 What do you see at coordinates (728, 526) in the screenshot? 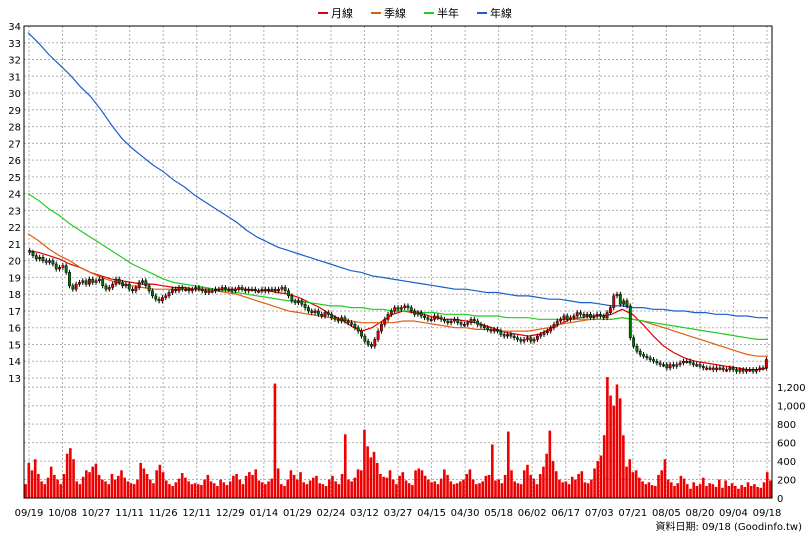
I see `source-note: 資料日期: 09/18 (Goodinfo.tw)` at bounding box center [728, 526].